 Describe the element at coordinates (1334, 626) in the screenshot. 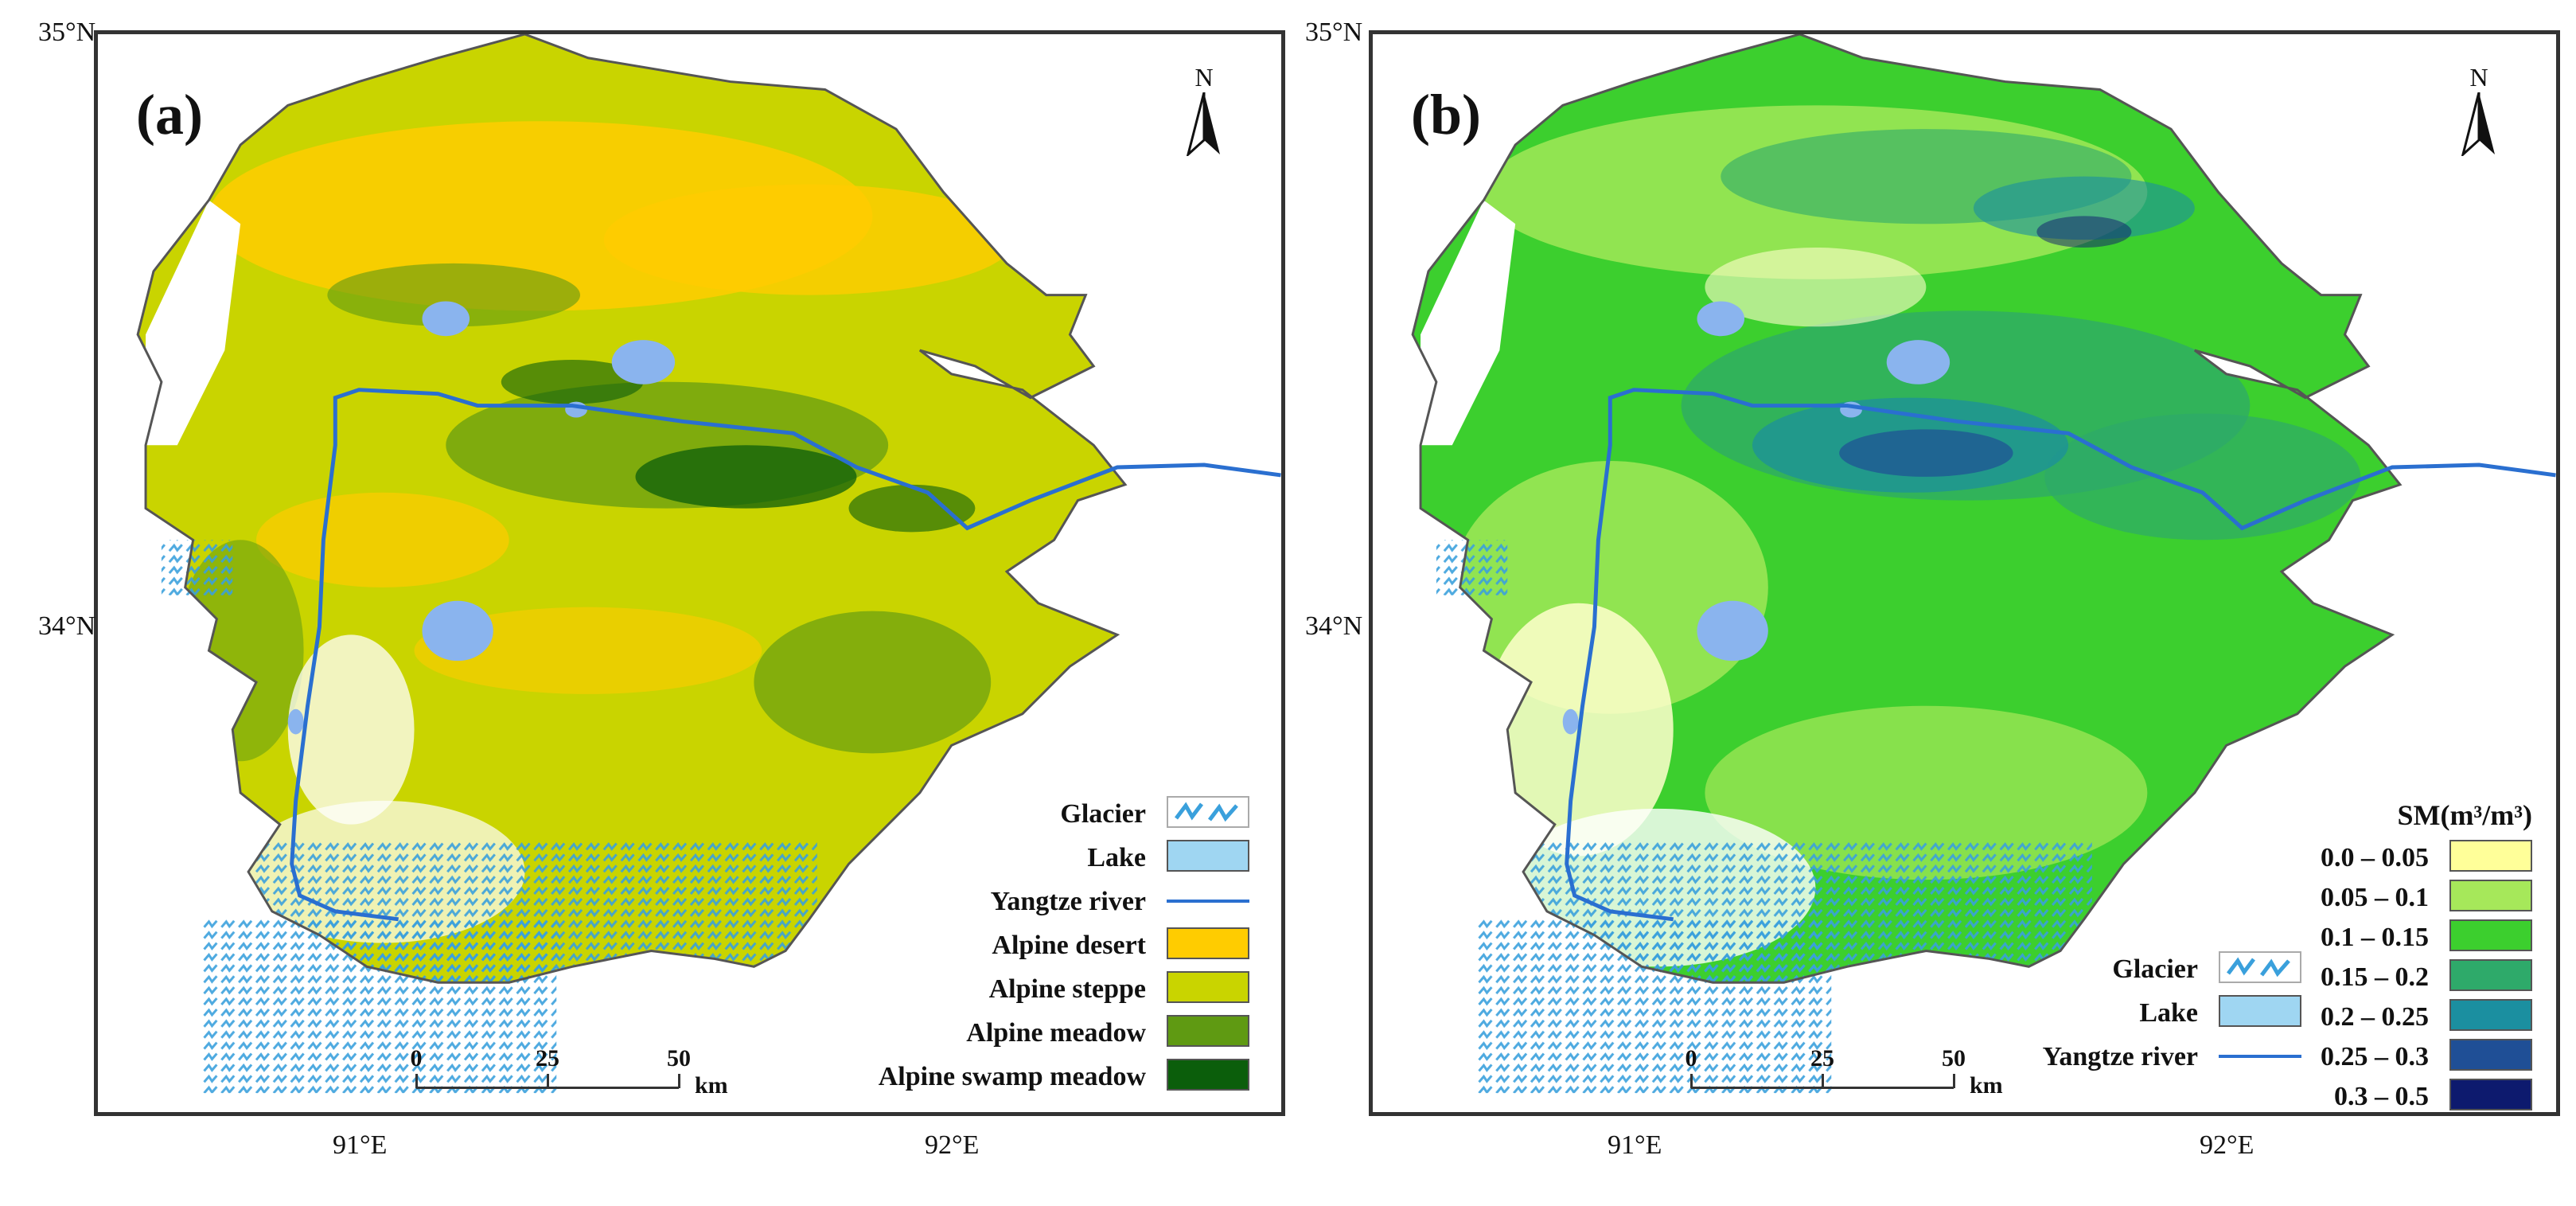

I see `lat-label-34n-b: 34°N` at that location.